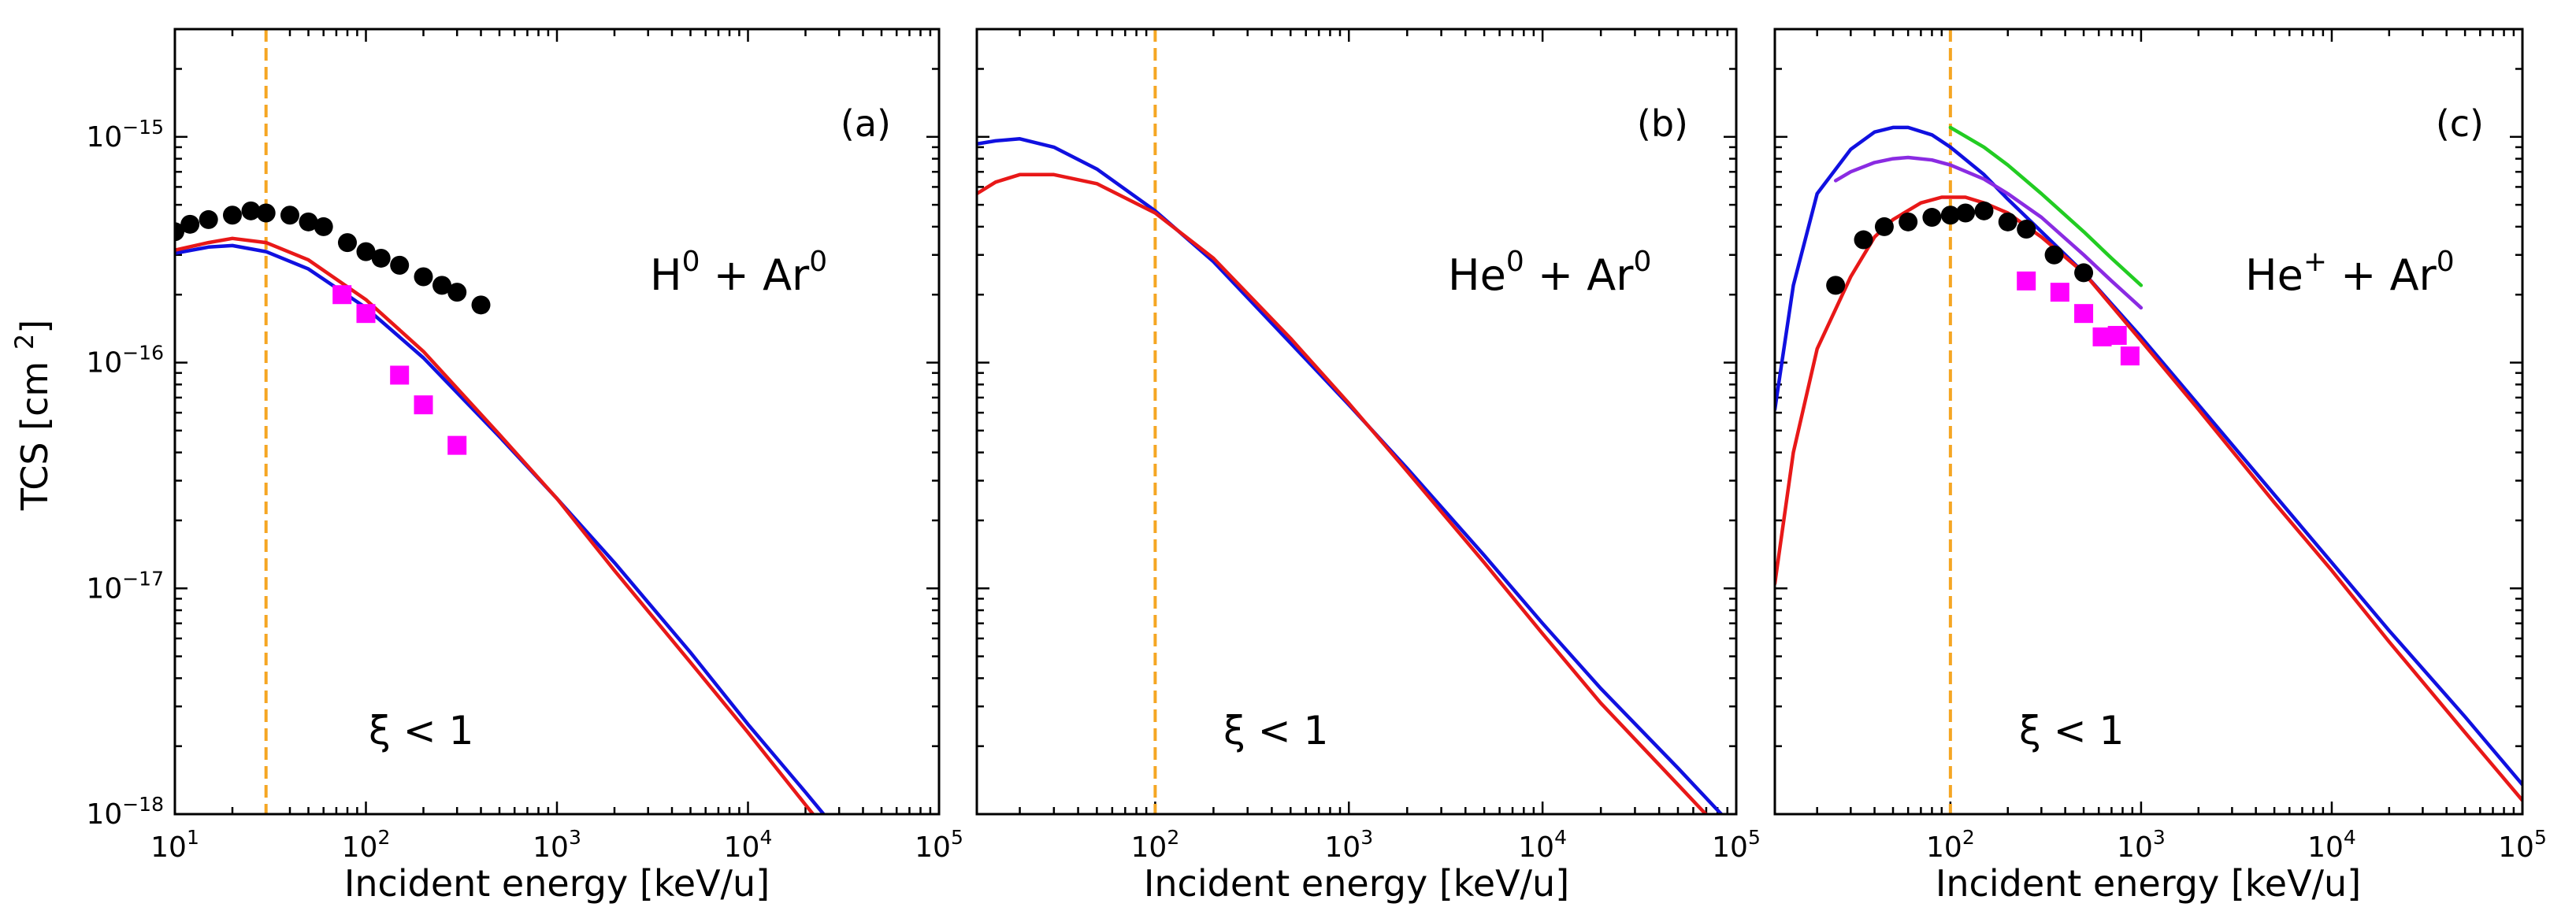 The width and height of the screenshot is (2576, 922). I want to click on panel-c-x-axis-label: Incident energy [keV/u], so click(2148, 883).